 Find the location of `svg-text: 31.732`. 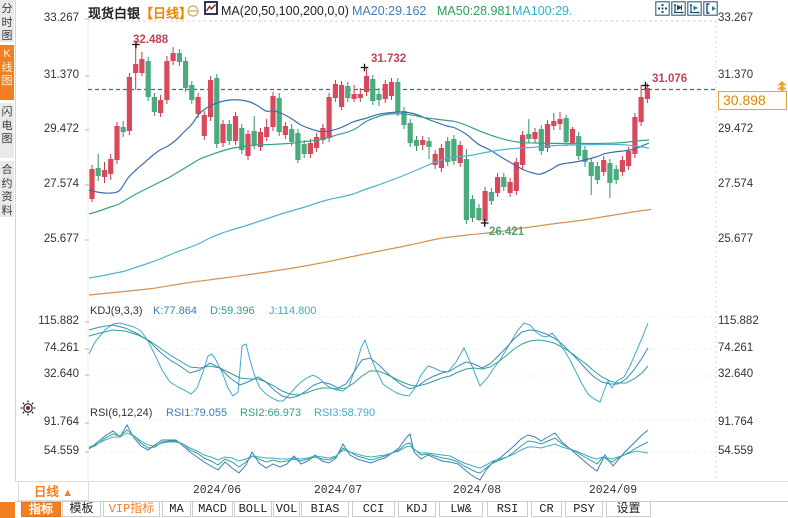

svg-text: 31.732 is located at coordinates (388, 59).